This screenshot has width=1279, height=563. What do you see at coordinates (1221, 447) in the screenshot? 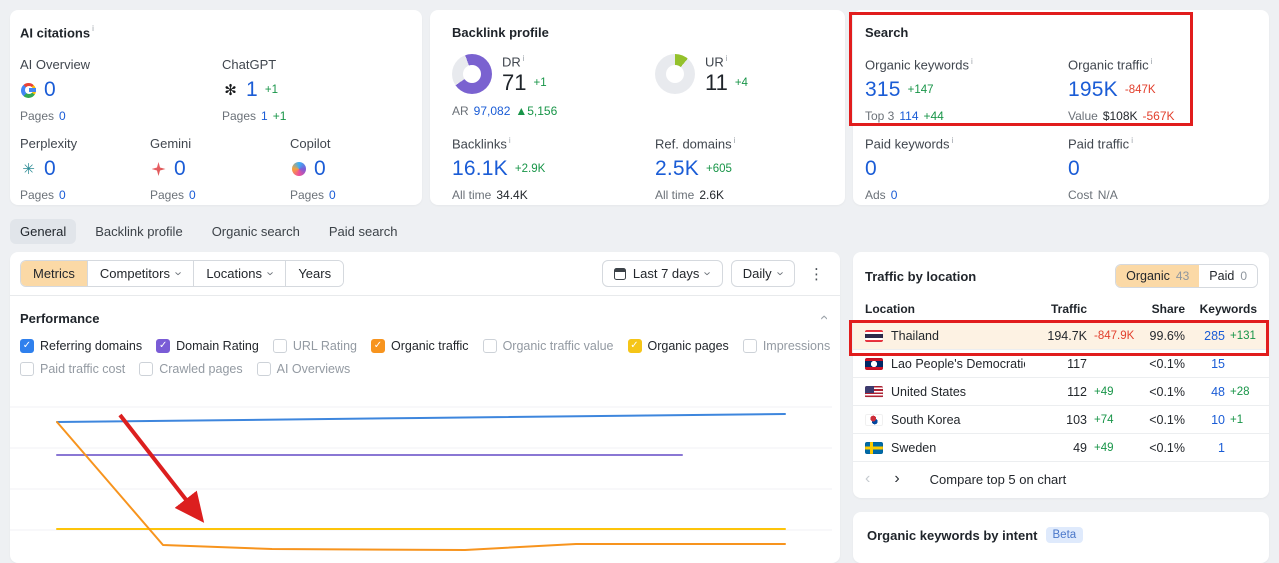
I see `keywords-link: 1` at bounding box center [1221, 447].